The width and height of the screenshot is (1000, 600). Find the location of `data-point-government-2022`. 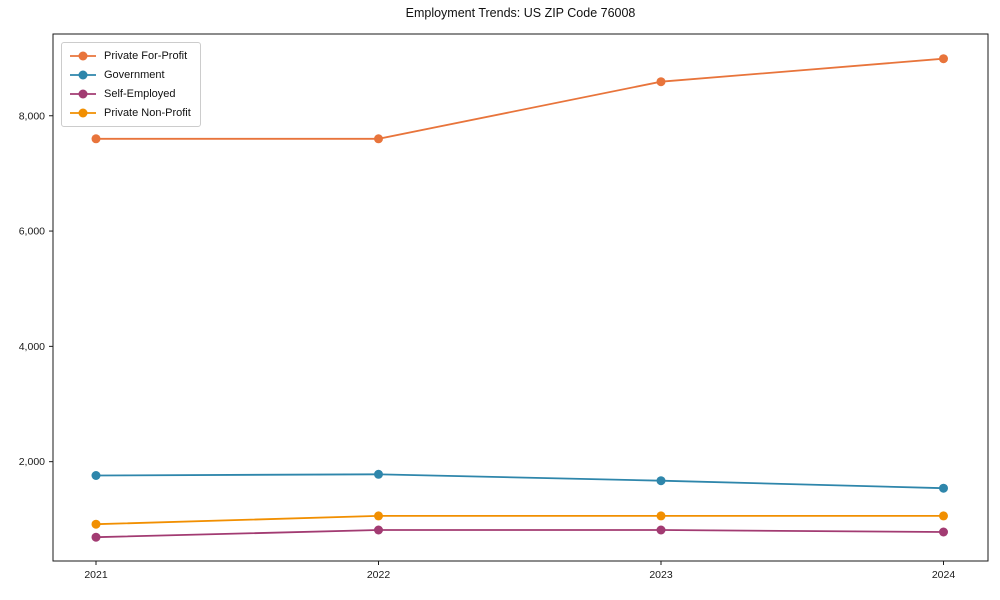

data-point-government-2022 is located at coordinates (378, 474).